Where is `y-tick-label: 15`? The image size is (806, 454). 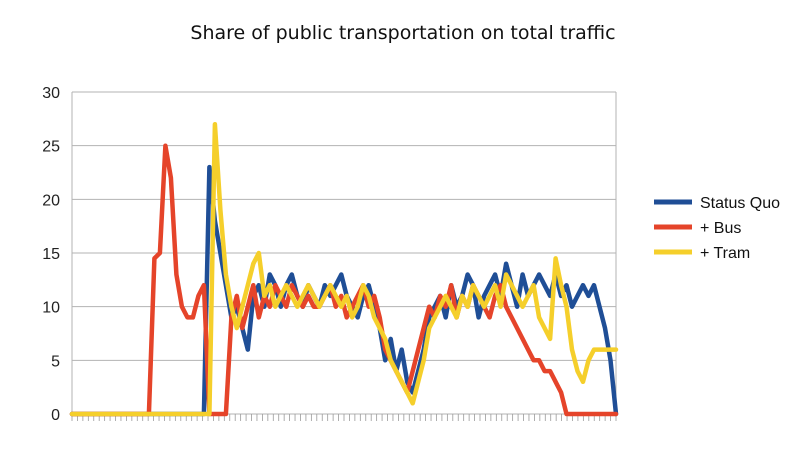 y-tick-label: 15 is located at coordinates (51, 254).